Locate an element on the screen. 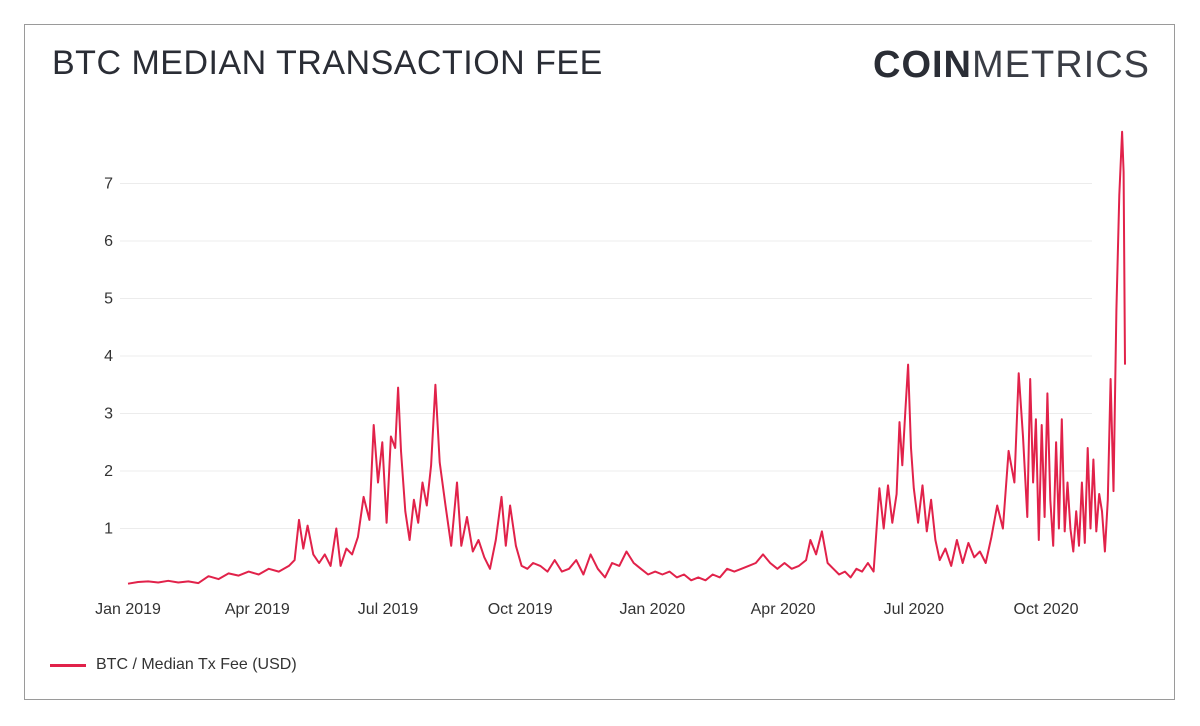  y-axis-ticks: 1 2 3 4 5 6 7 is located at coordinates (108, 357).